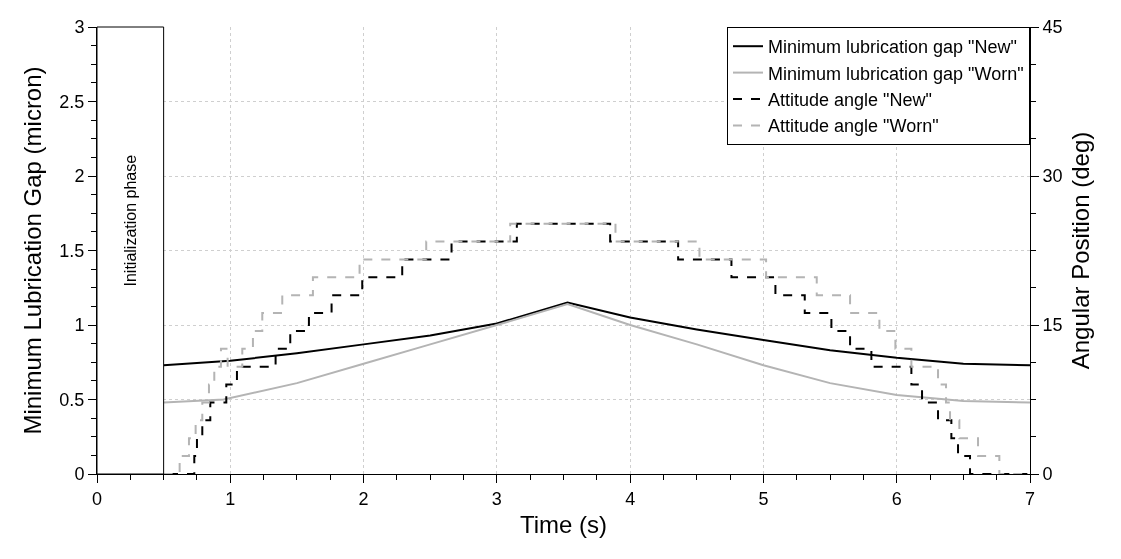  I want to click on y2-tick-label: 45, so click(1052, 27).